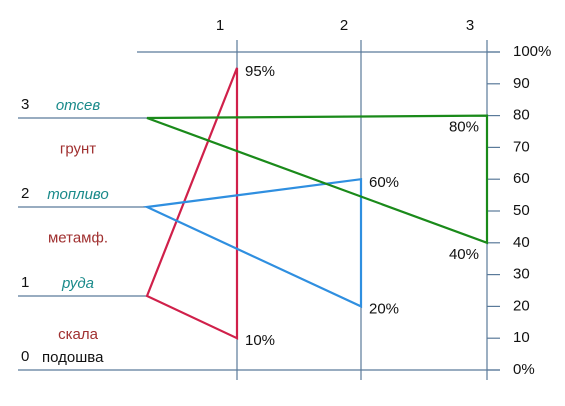  Describe the element at coordinates (464, 127) in the screenshot. I see `value-label: 80%` at that location.